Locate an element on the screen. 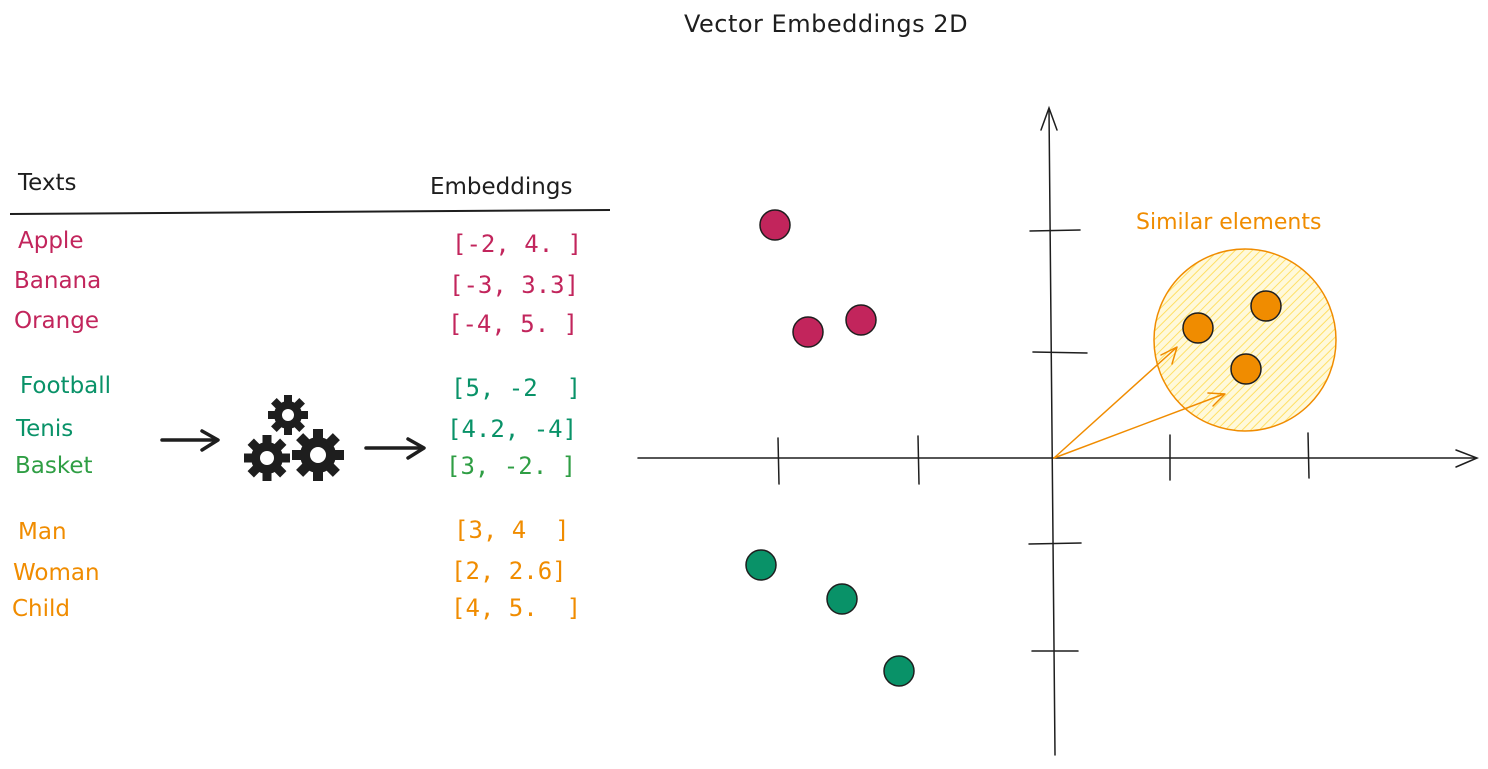  text-man: Man is located at coordinates (42, 532).